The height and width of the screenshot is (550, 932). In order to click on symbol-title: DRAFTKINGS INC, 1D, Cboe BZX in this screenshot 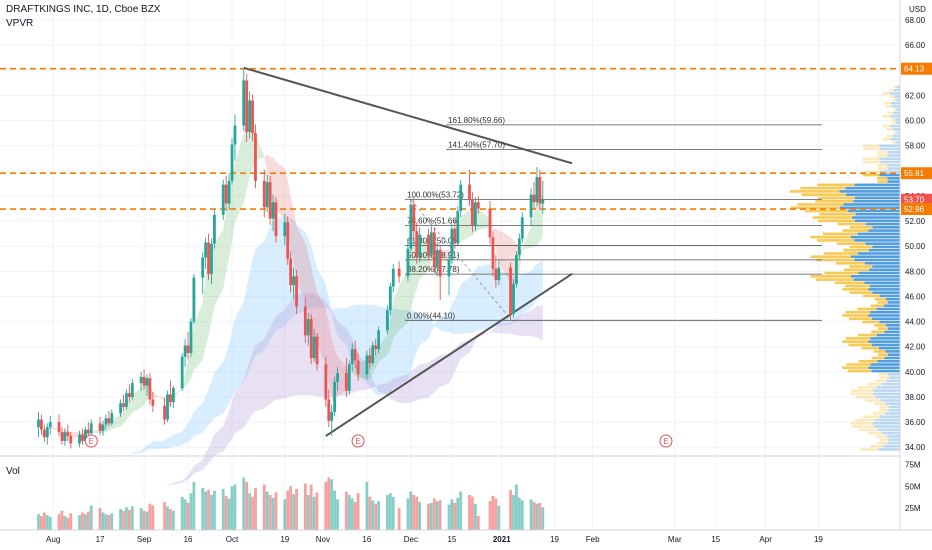, I will do `click(83, 9)`.